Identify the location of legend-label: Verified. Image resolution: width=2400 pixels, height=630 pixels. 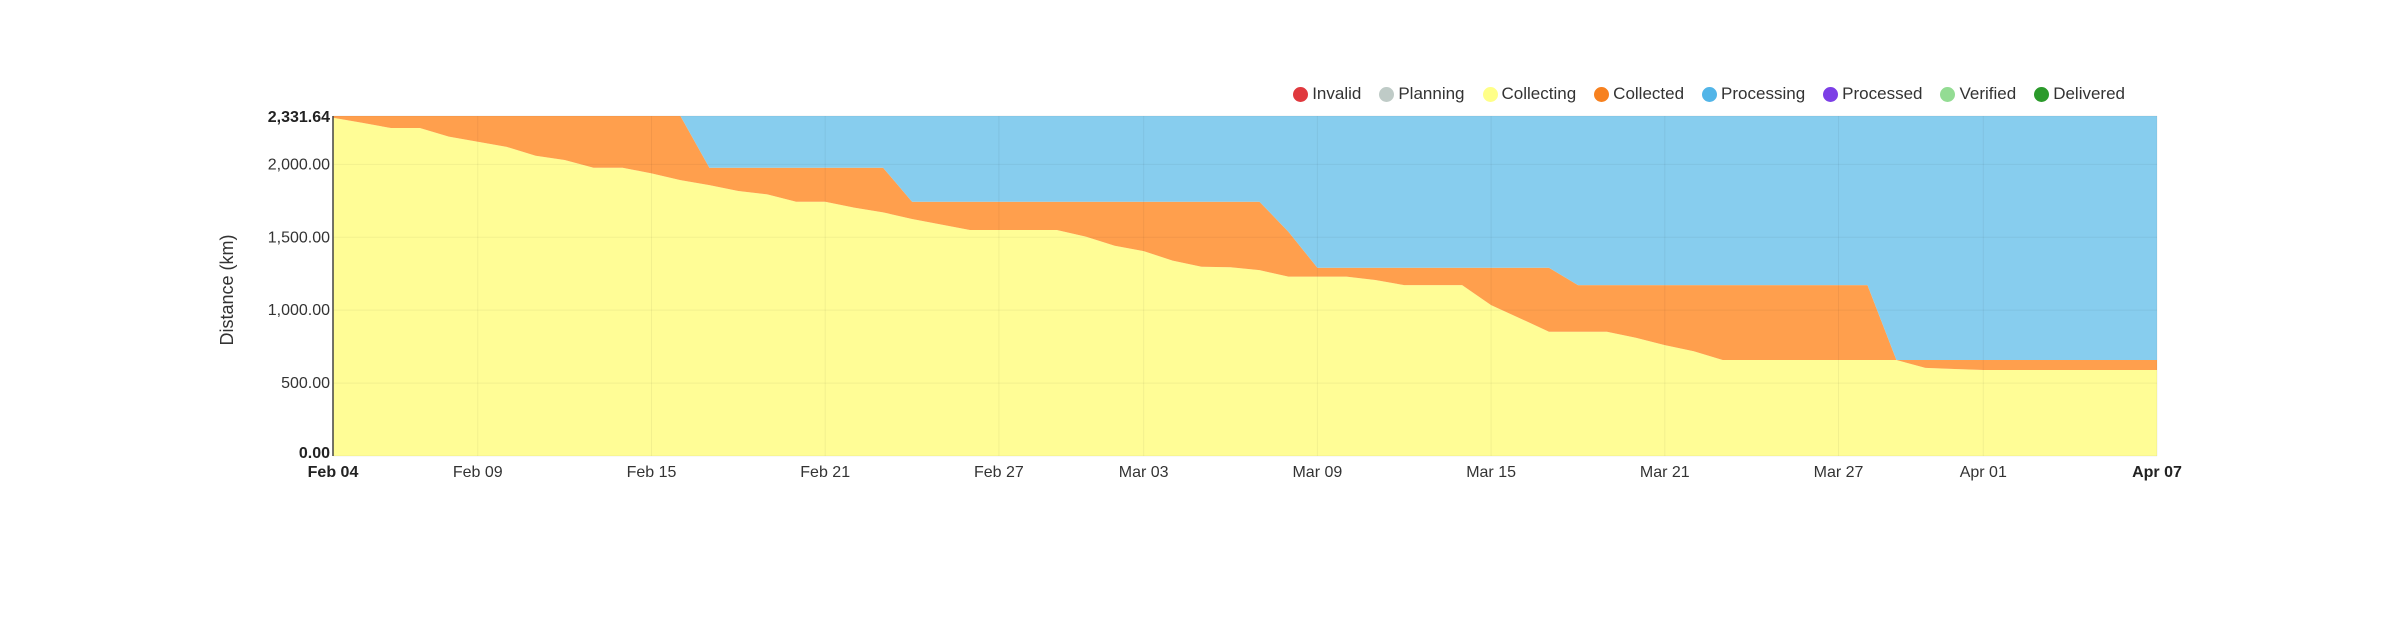
(1988, 93).